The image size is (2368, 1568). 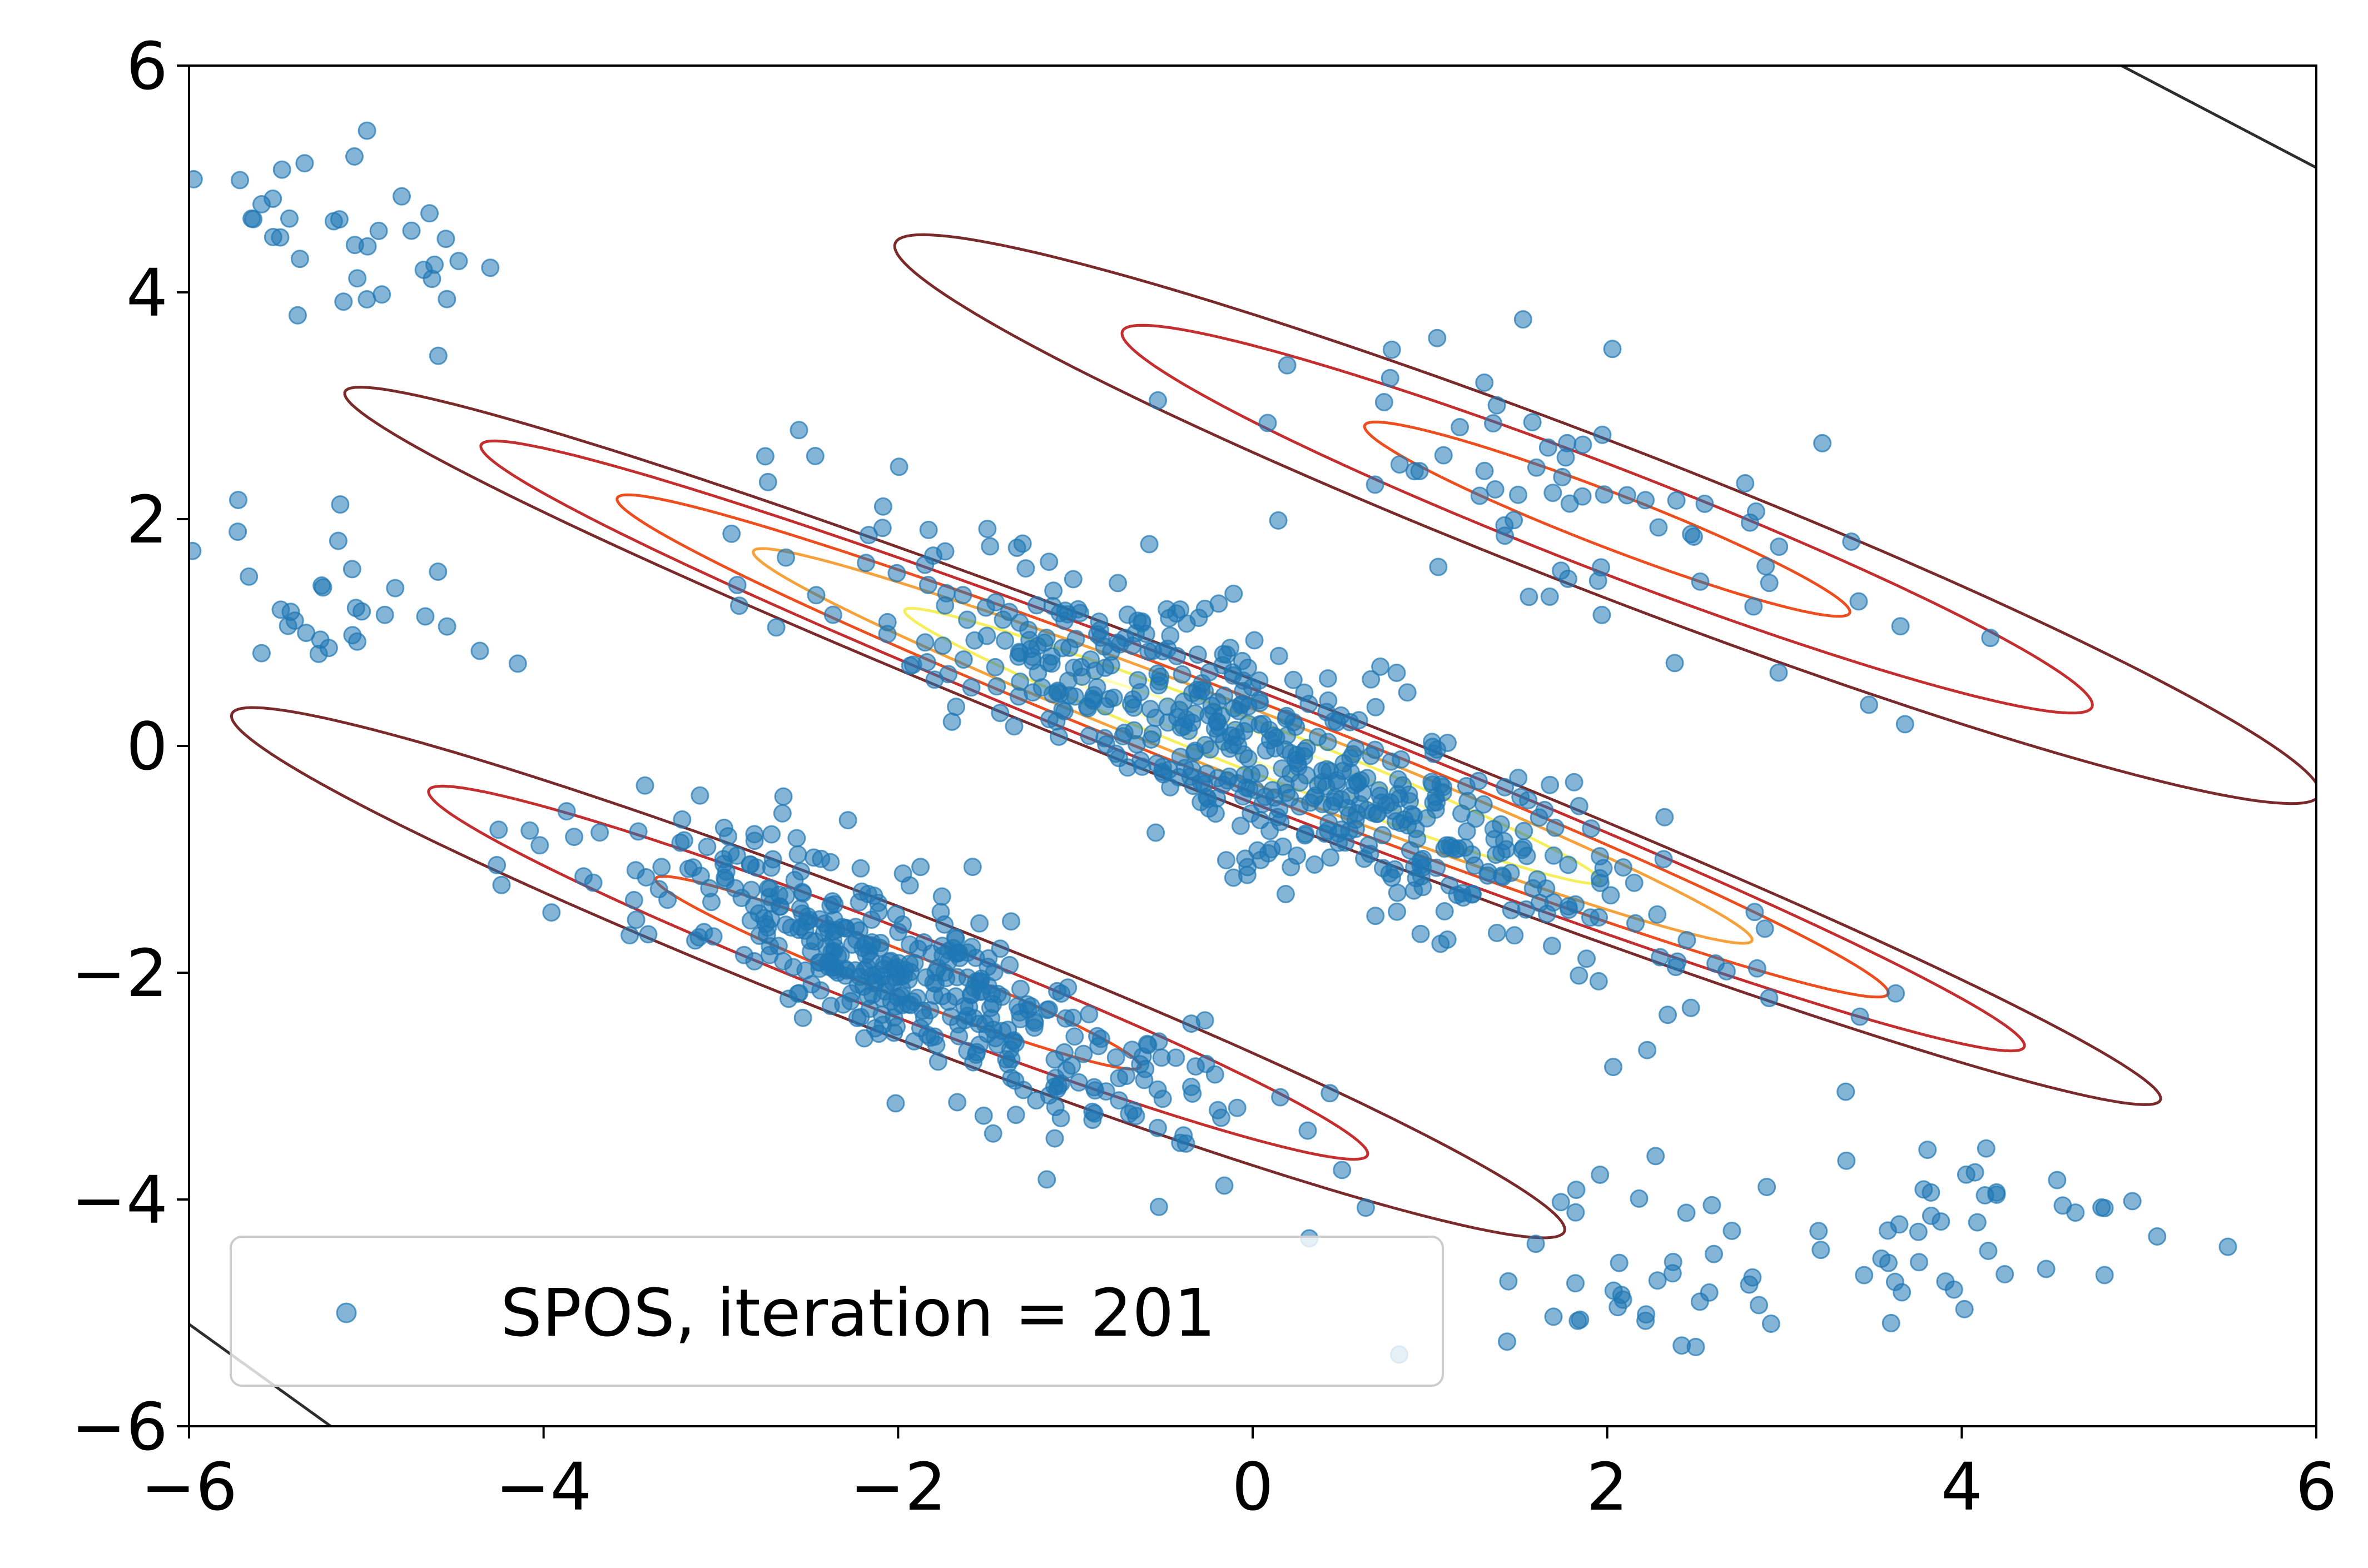 I want to click on x-tick-label: 0, so click(x=1252, y=1486).